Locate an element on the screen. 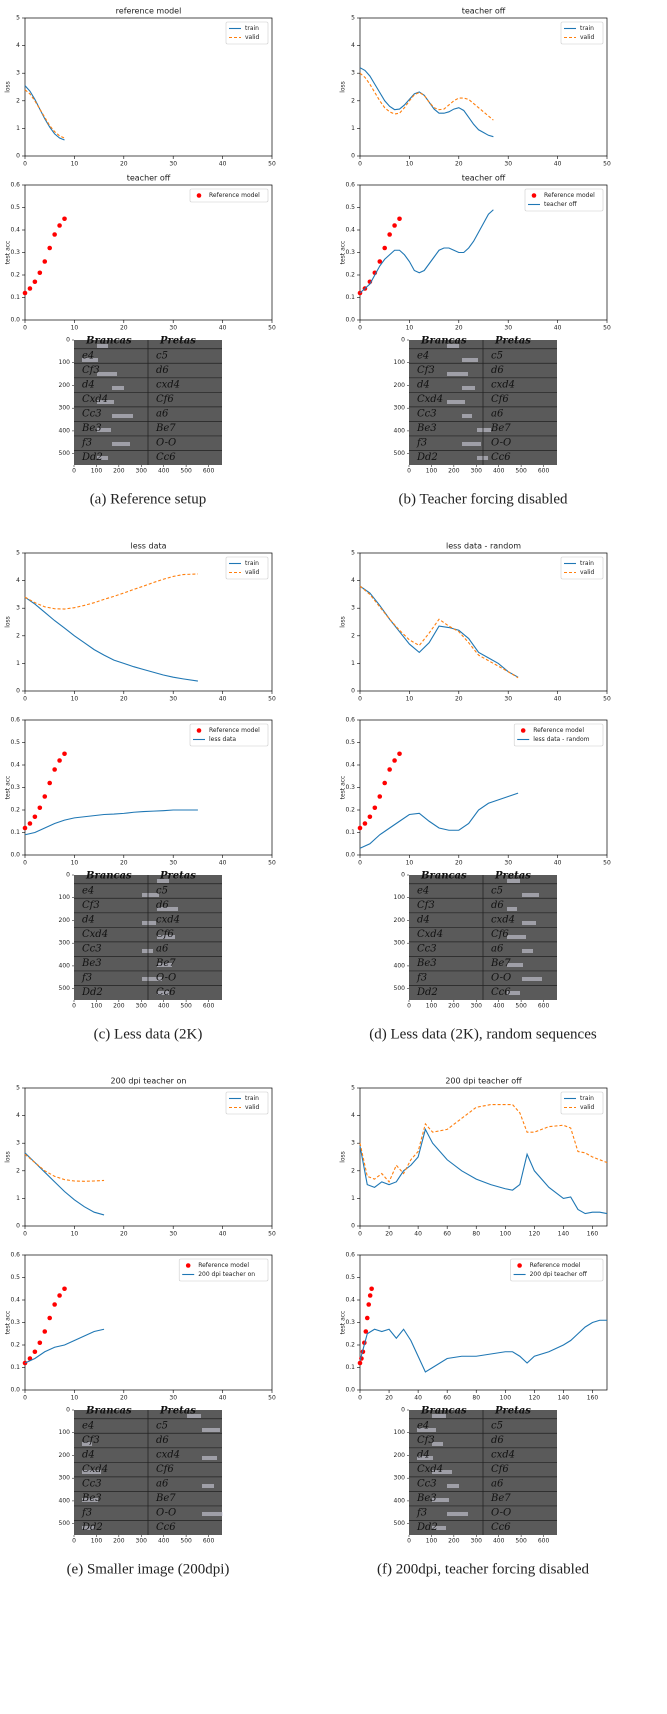 The width and height of the screenshot is (667, 1714). chart-title: less data is located at coordinates (148, 546).